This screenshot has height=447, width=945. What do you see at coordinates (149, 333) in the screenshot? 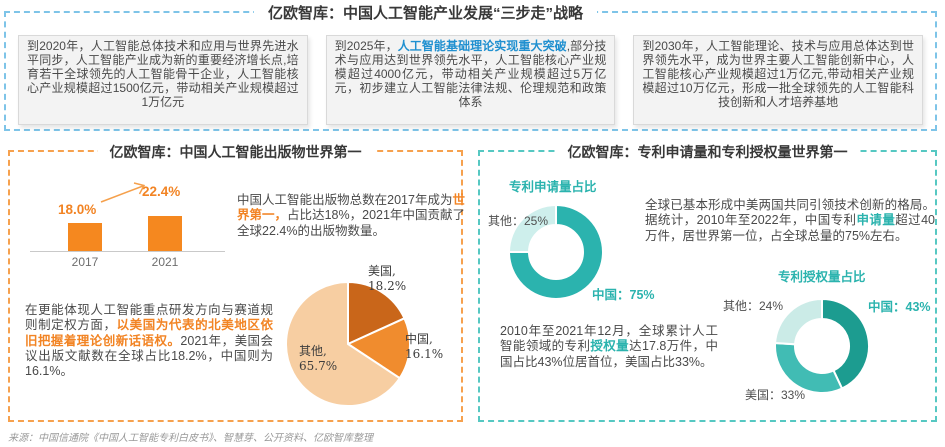
I see `text-highlight: 以美国为代表的北美地区依旧把握着理论创新话语权。` at bounding box center [149, 333].